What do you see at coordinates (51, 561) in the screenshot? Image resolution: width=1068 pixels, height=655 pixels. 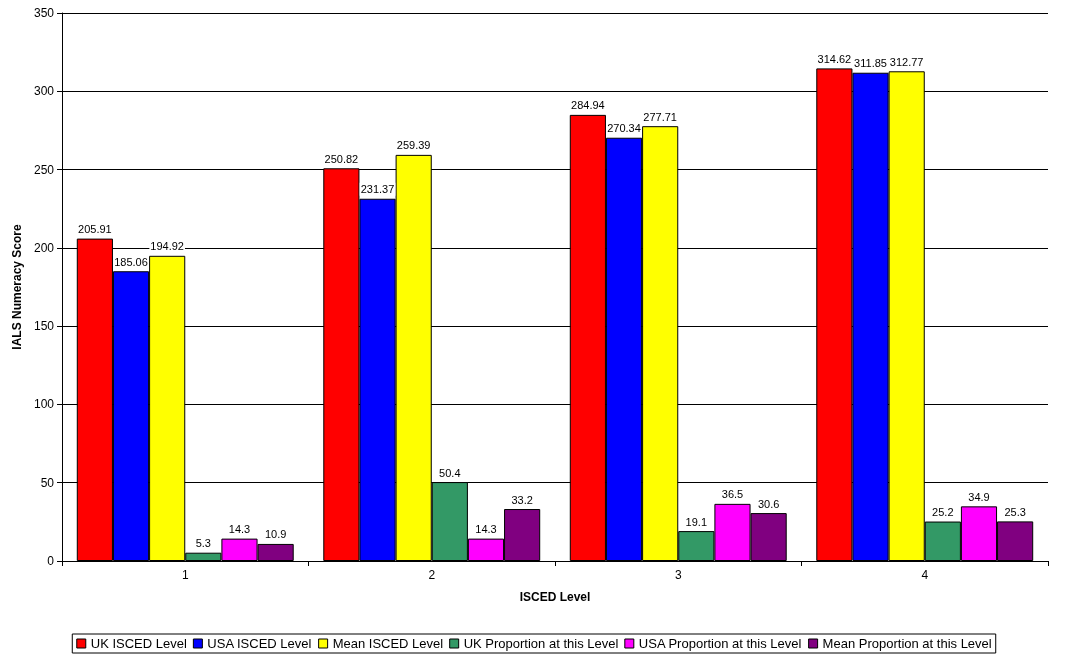 I see `y-tick-label: 0` at bounding box center [51, 561].